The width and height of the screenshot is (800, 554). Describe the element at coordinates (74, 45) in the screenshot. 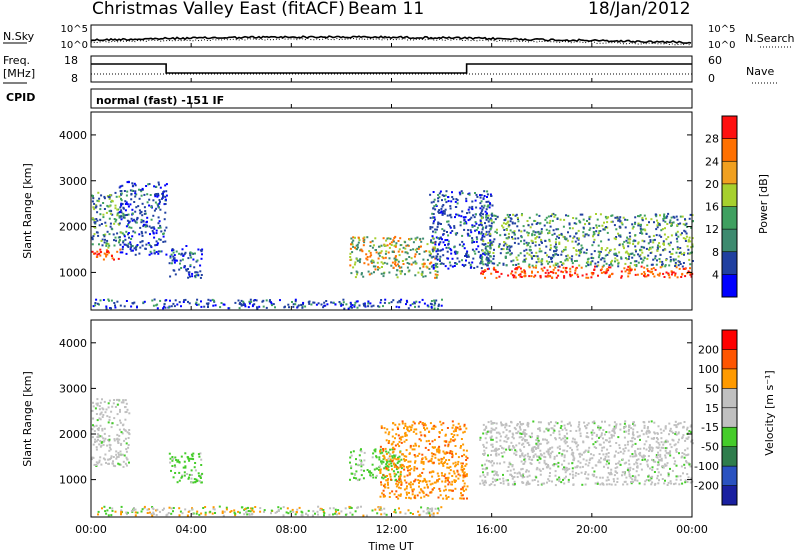

I see `noise-left-tick-bottom: 10^0` at that location.